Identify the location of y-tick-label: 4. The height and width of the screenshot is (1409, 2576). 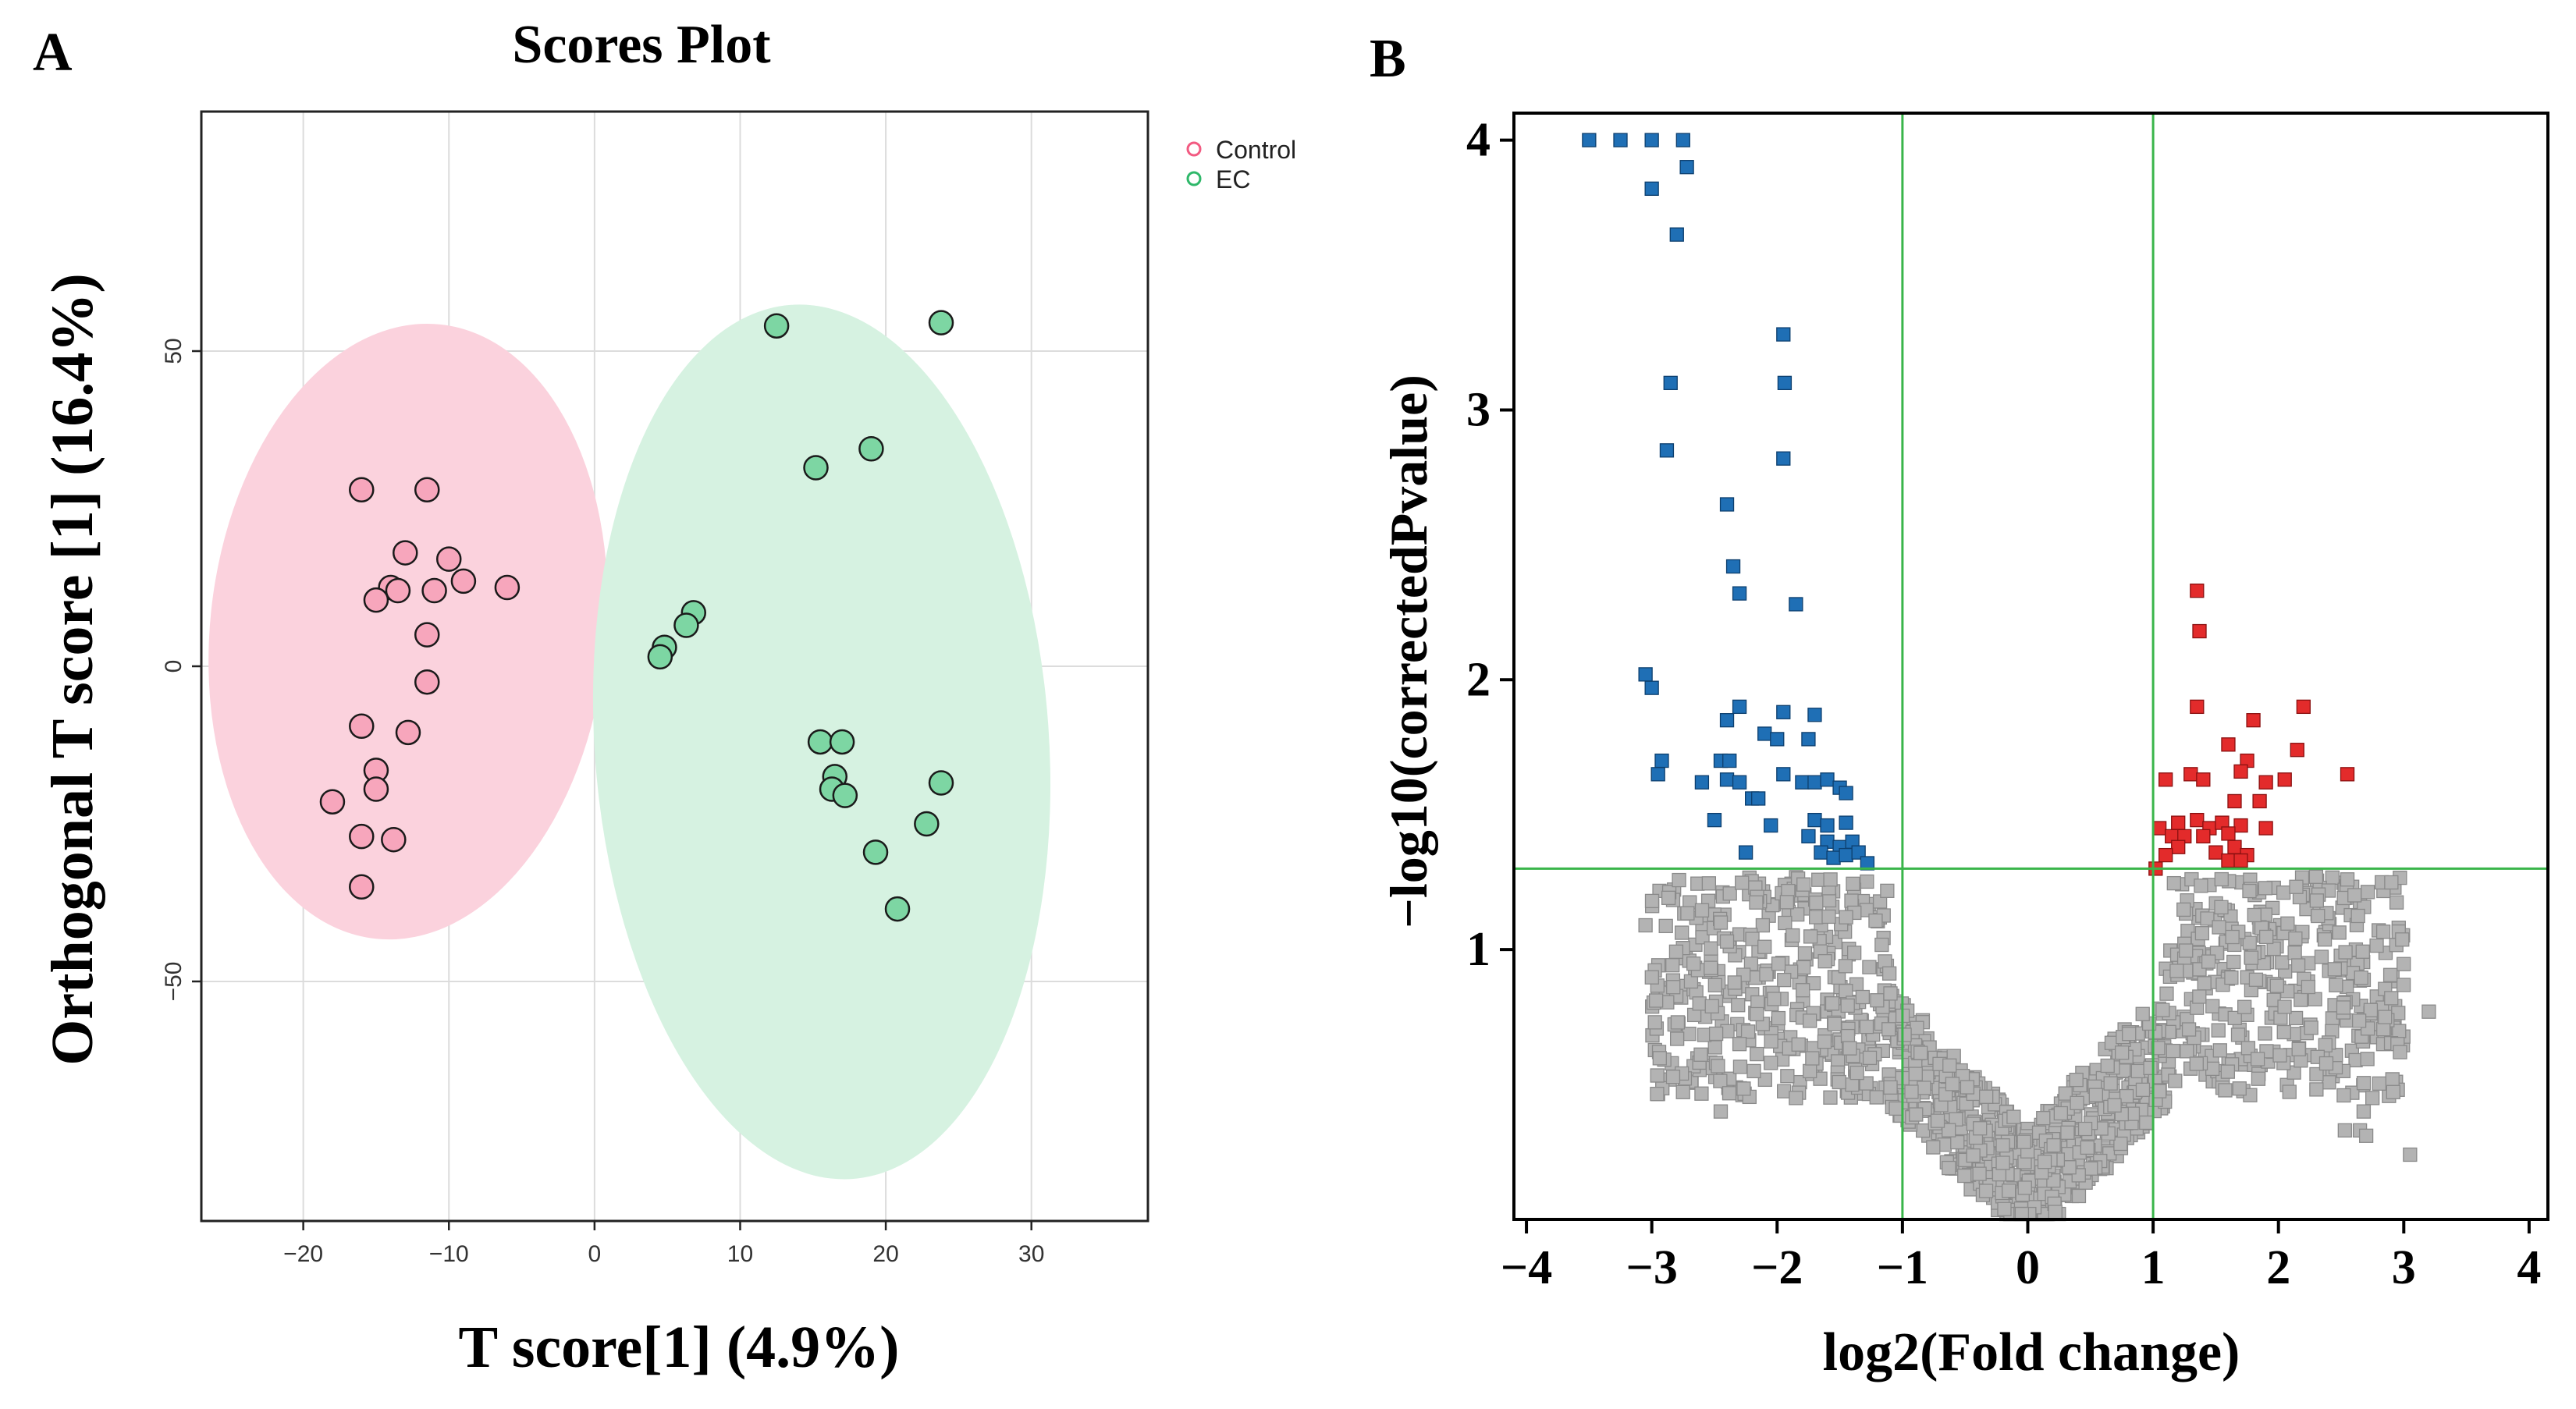
(1478, 140).